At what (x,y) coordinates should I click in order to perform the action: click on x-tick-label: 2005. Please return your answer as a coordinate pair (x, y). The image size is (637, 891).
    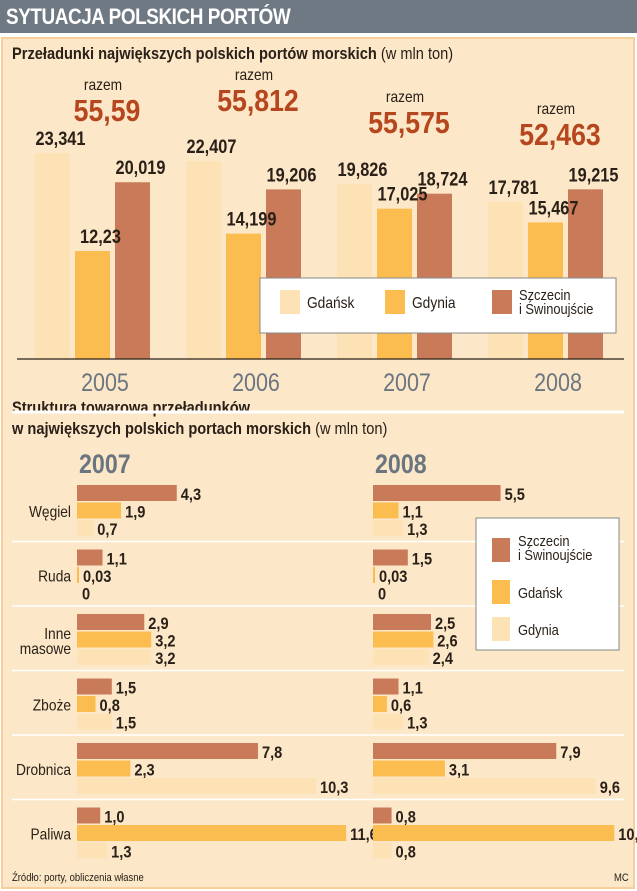
    Looking at the image, I should click on (105, 382).